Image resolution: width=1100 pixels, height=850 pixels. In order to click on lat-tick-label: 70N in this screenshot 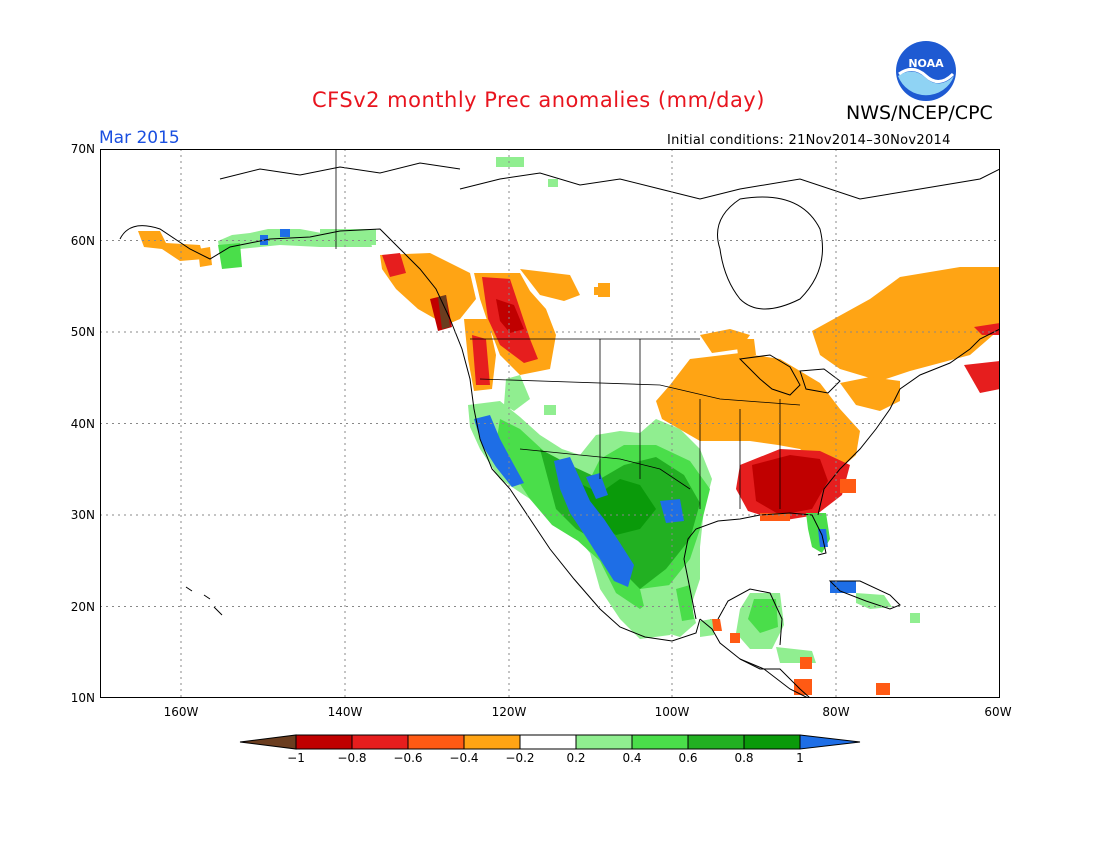, I will do `click(82, 149)`.